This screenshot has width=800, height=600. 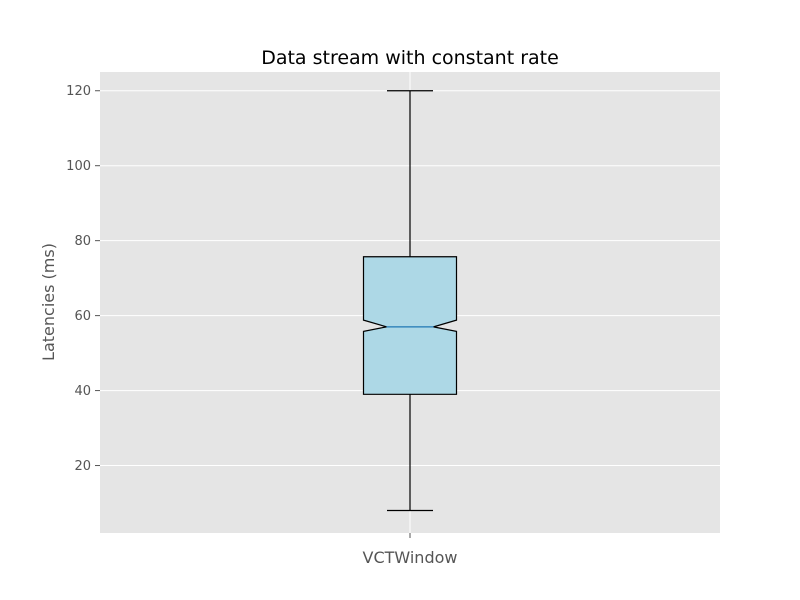 I want to click on y-tick-label: 40, so click(x=82, y=391).